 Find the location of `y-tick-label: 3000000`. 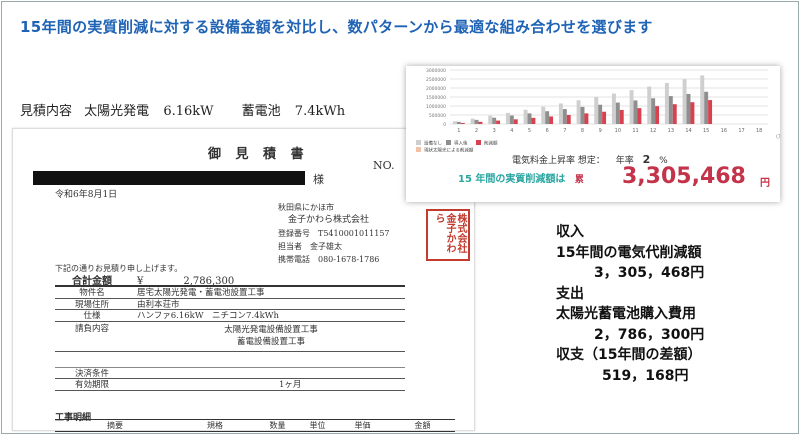

y-tick-label: 3000000 is located at coordinates (436, 71).